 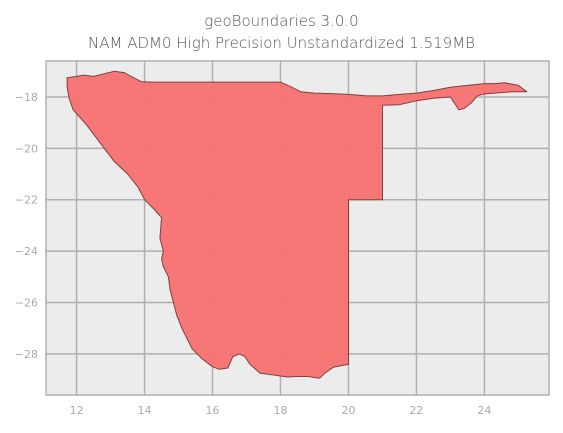 What do you see at coordinates (484, 410) in the screenshot?
I see `x-tick-label: 24` at bounding box center [484, 410].